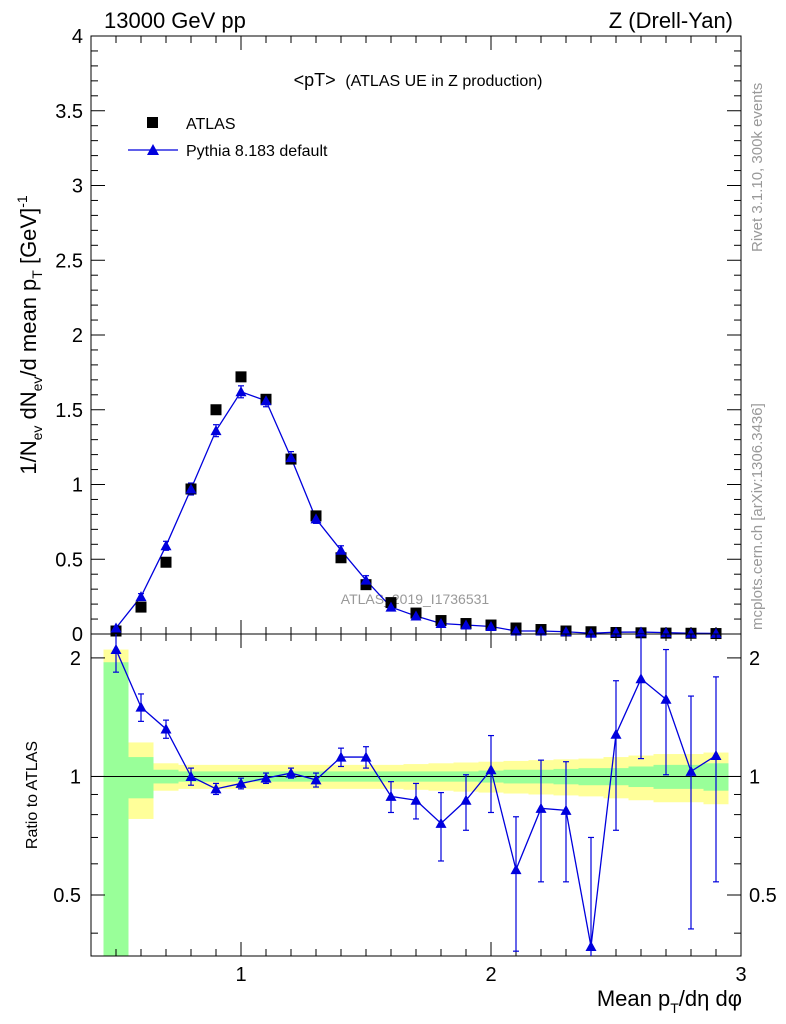 Image resolution: width=786 pixels, height=1024 pixels. Describe the element at coordinates (69, 560) in the screenshot. I see `main-ytick-label: 0.5` at that location.